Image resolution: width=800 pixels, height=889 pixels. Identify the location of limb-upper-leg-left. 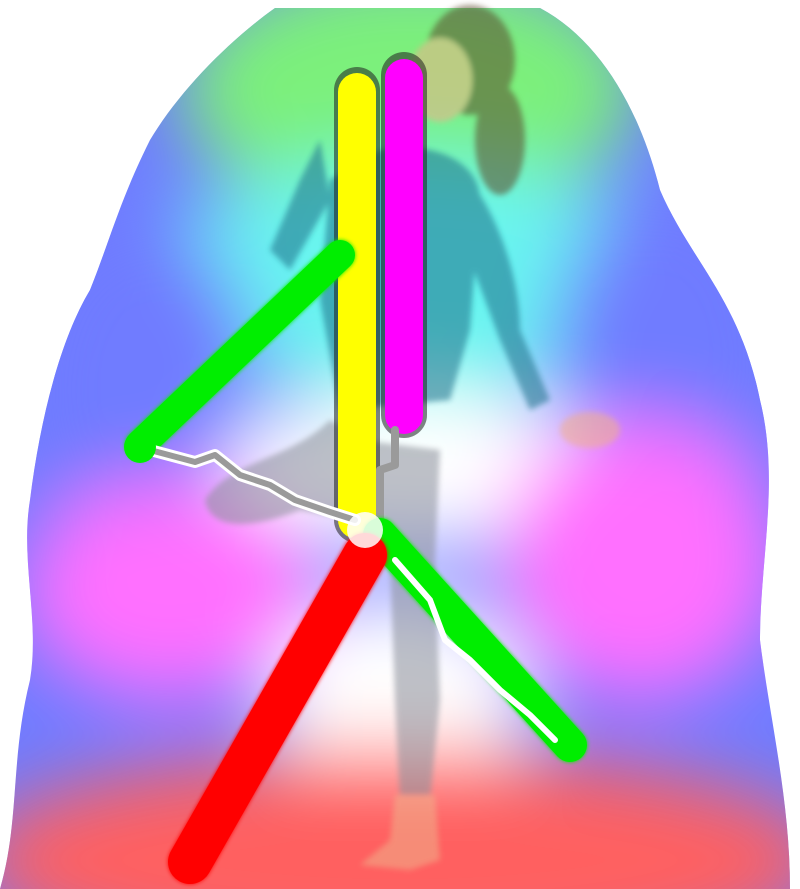
(240, 350).